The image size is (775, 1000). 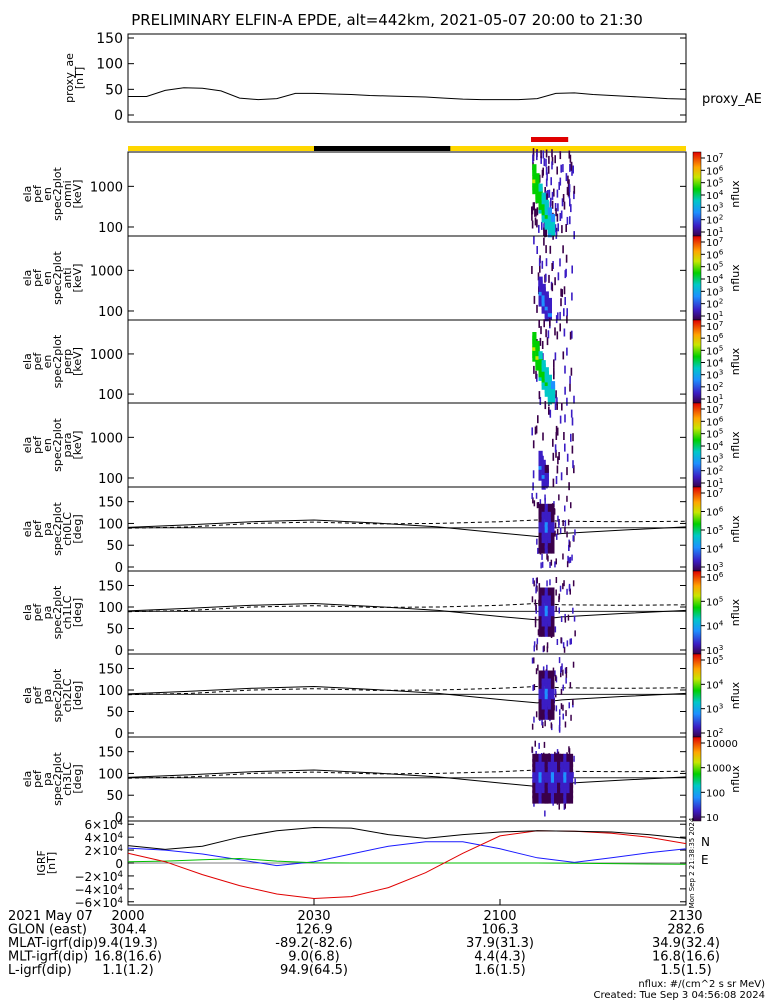 What do you see at coordinates (221, 148) in the screenshot?
I see `sunlight-bar` at bounding box center [221, 148].